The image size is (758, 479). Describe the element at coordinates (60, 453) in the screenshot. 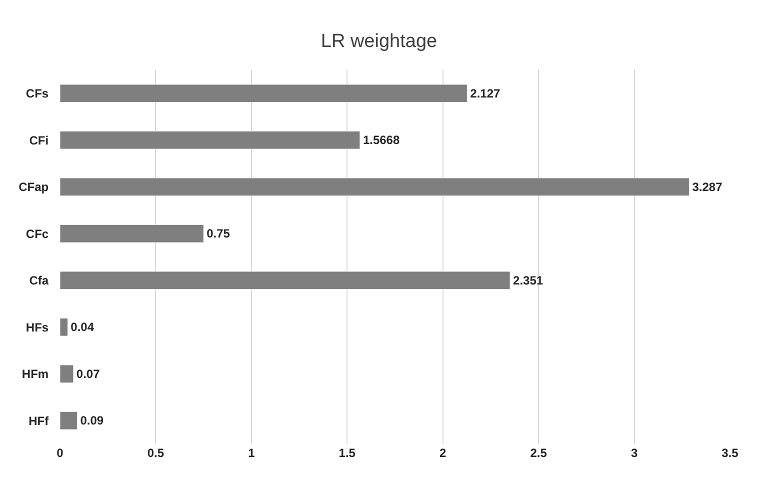

I see `x-tick-label: 0` at that location.